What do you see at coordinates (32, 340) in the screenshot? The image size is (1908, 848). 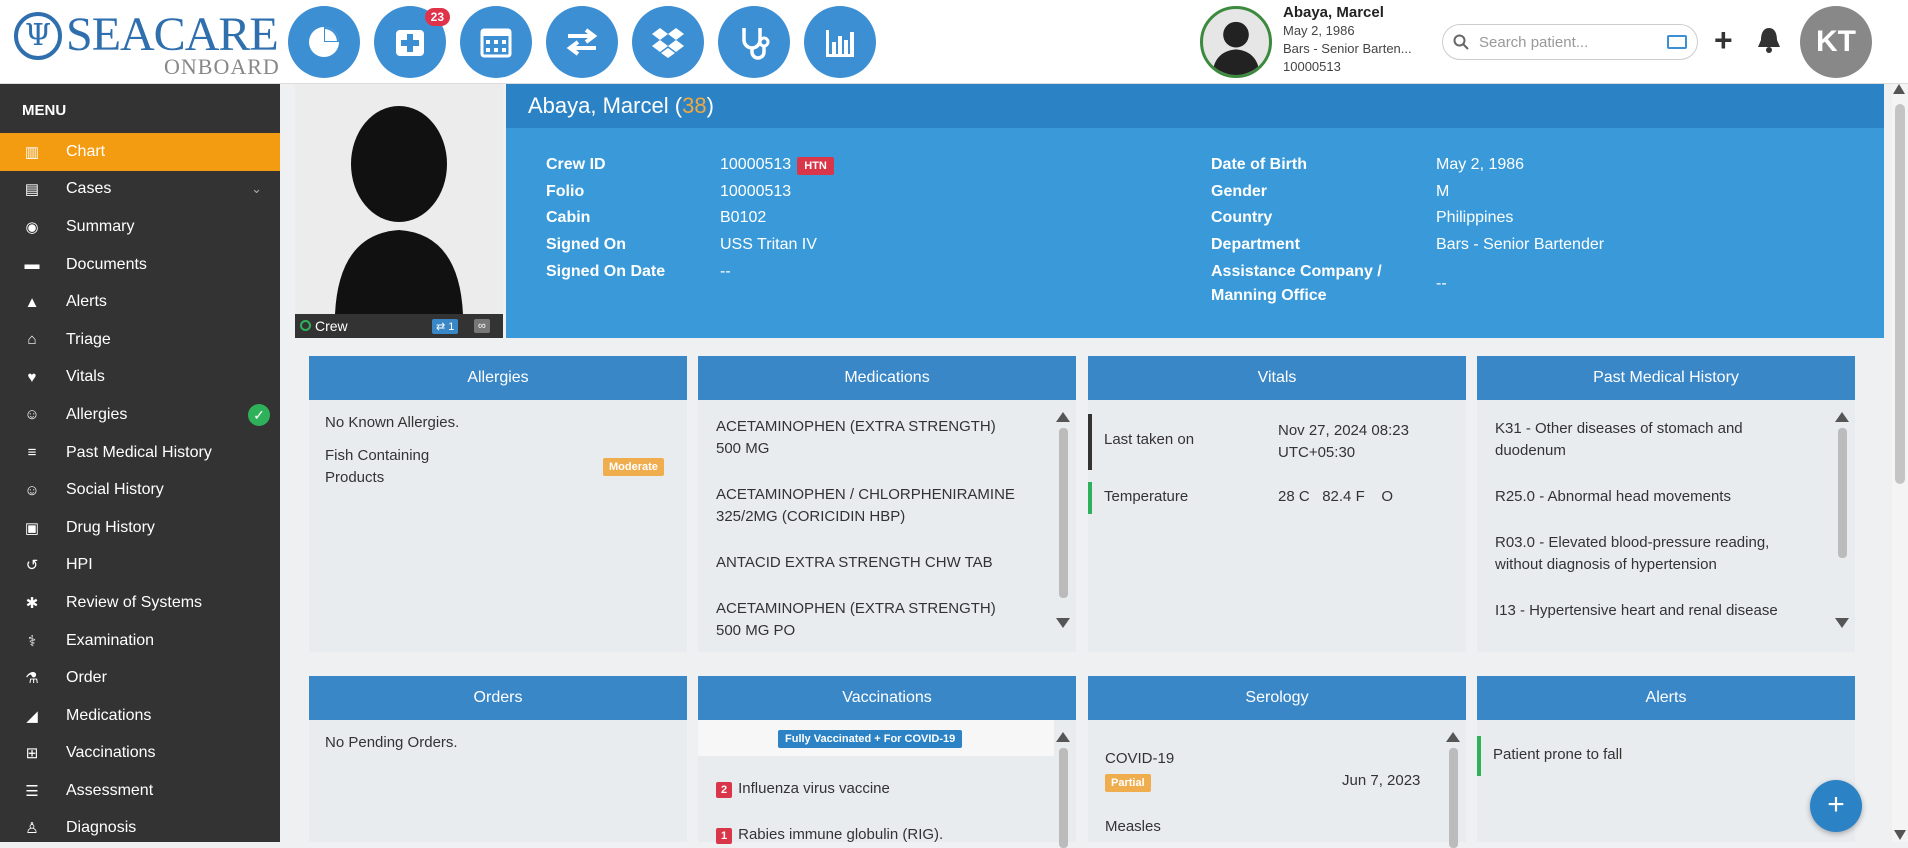 I see `triage-icon: ⌂` at bounding box center [32, 340].